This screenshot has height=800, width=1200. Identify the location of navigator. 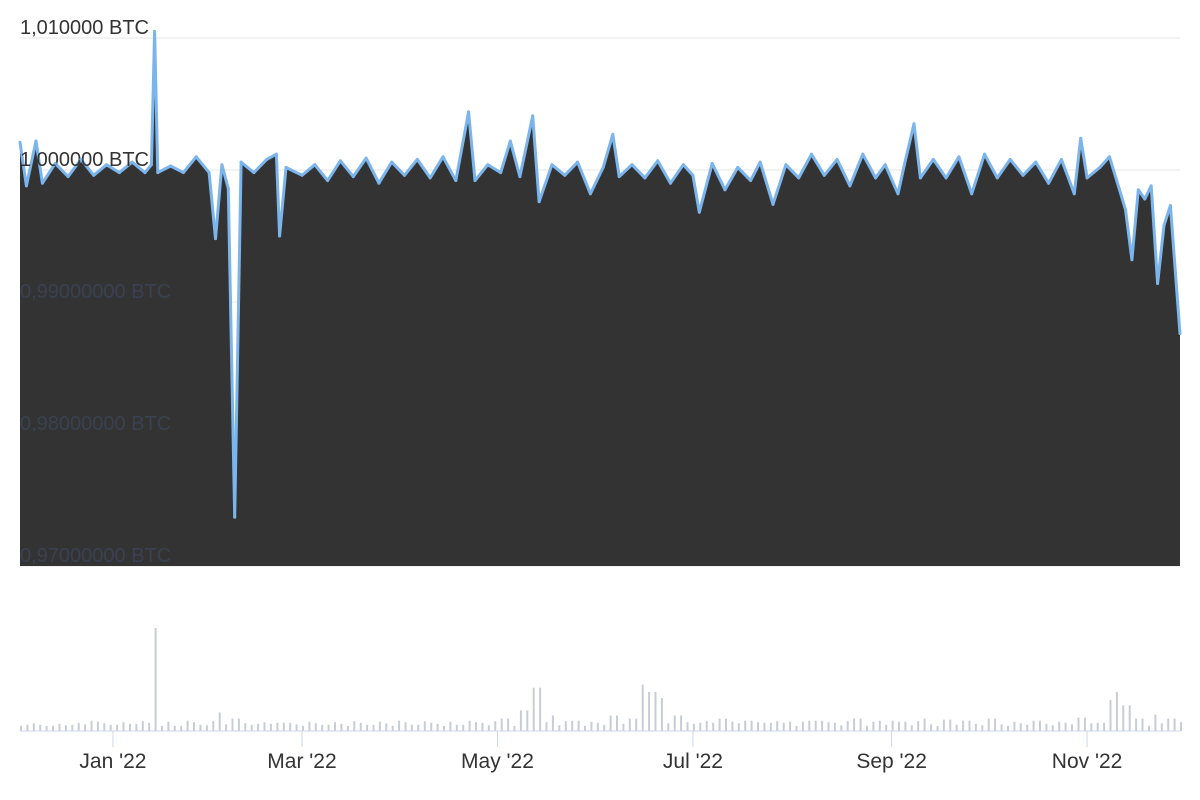
(601, 680).